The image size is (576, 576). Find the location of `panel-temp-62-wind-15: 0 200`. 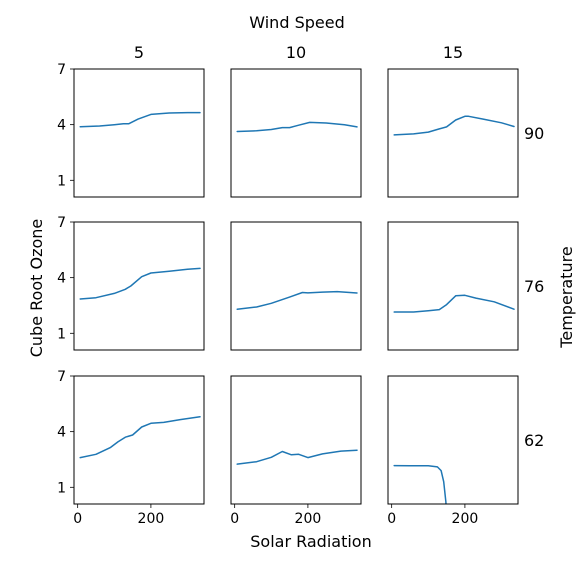

panel-temp-62-wind-15: 0 200 is located at coordinates (453, 451).